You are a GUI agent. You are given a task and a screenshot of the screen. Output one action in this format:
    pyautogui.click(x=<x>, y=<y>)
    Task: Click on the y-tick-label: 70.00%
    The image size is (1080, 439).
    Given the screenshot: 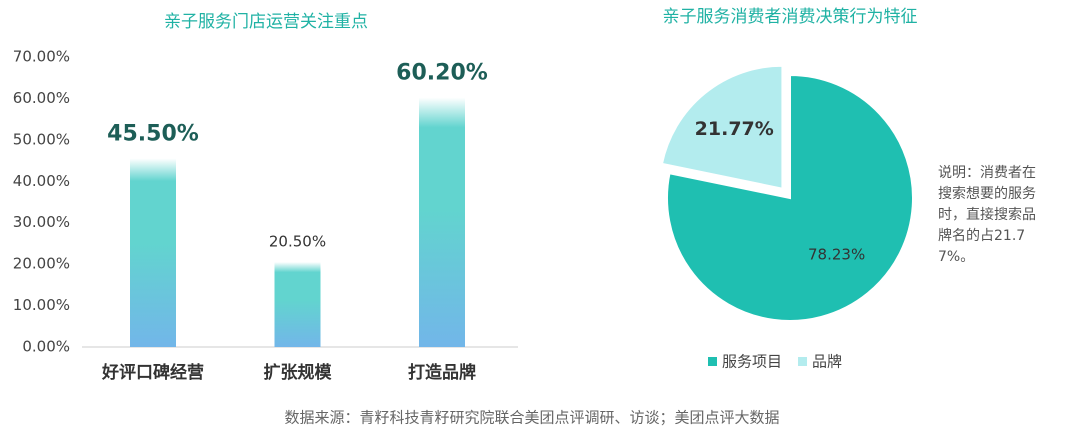 What is the action you would take?
    pyautogui.click(x=41, y=57)
    